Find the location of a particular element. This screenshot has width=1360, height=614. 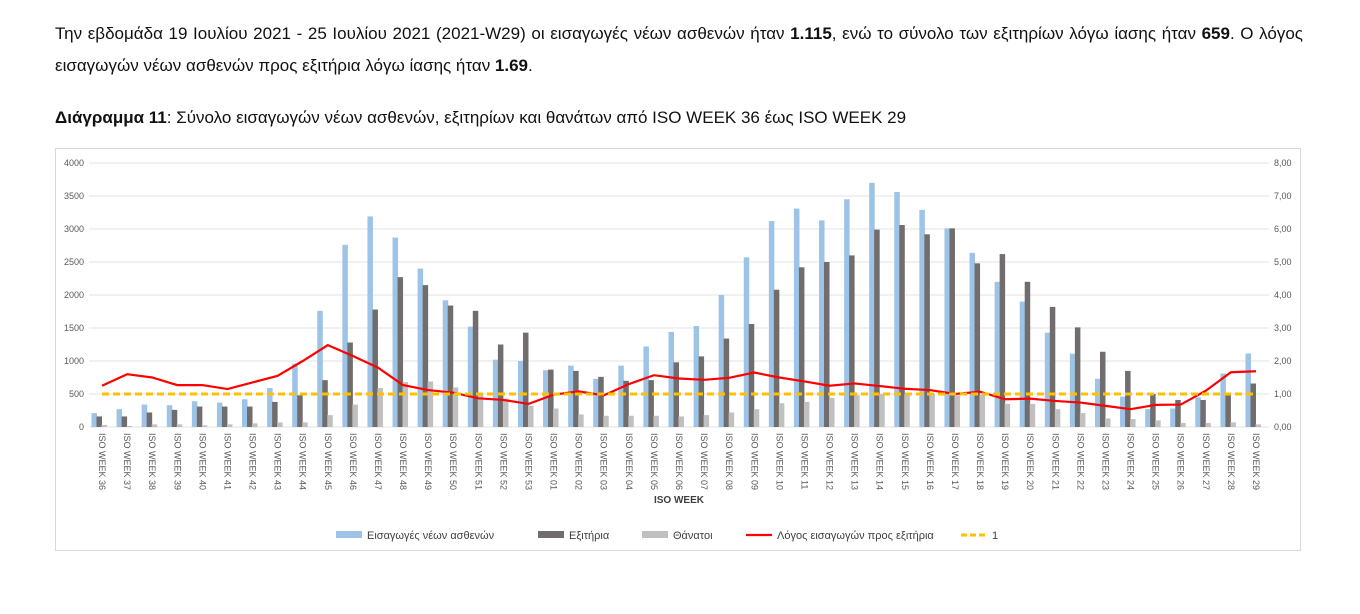

y-tick-label: 2000 is located at coordinates (74, 295).